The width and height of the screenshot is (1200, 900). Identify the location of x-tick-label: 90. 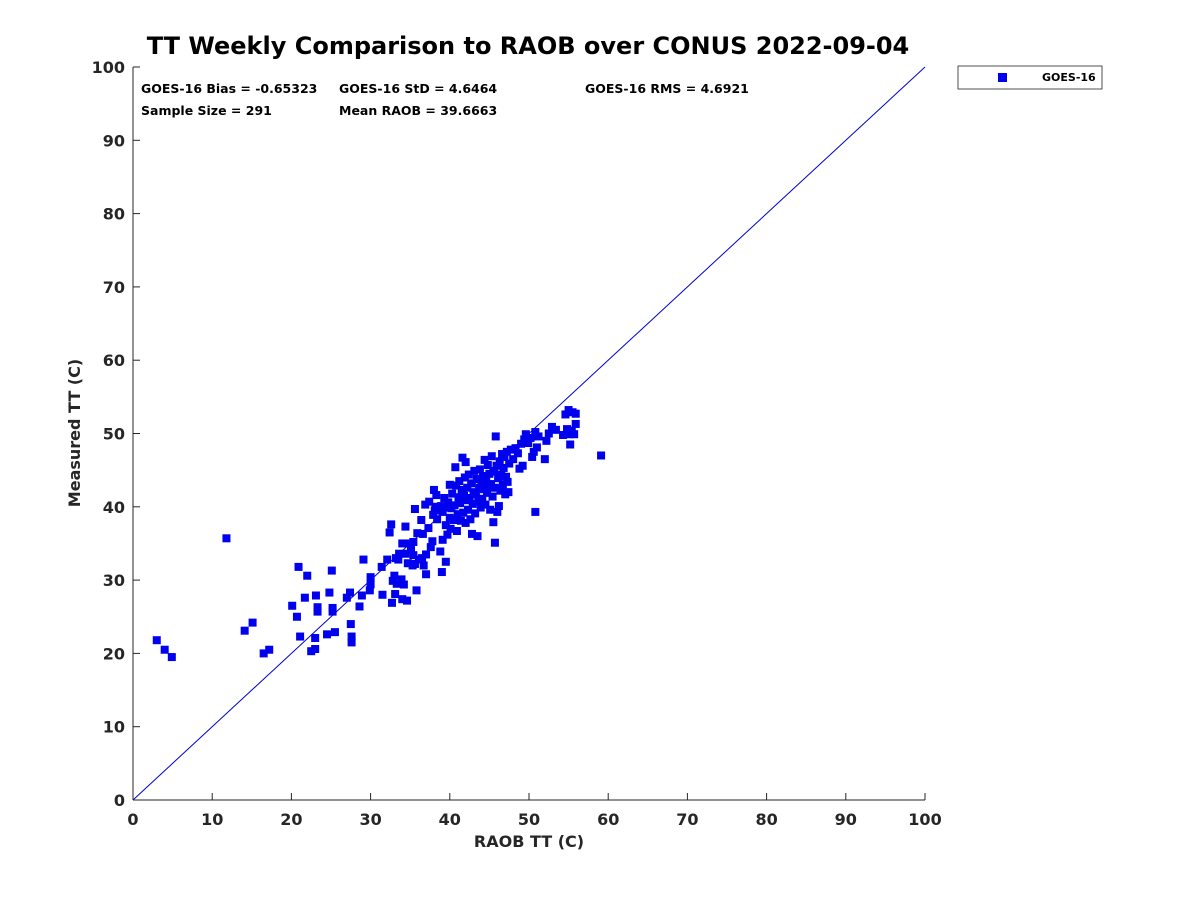
(846, 819).